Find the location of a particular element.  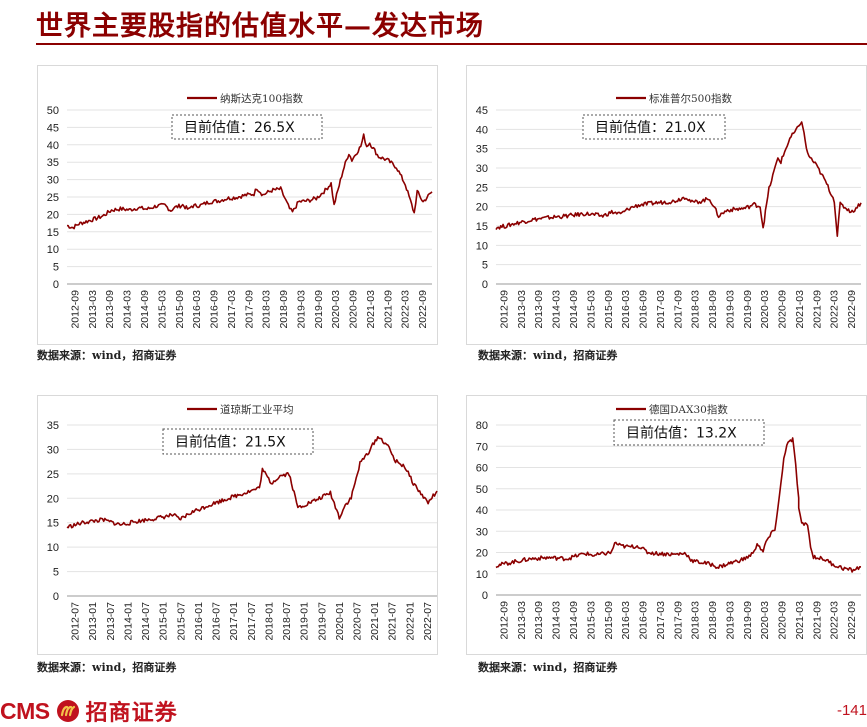

x-tick-label: 2017-07 is located at coordinates (252, 621).